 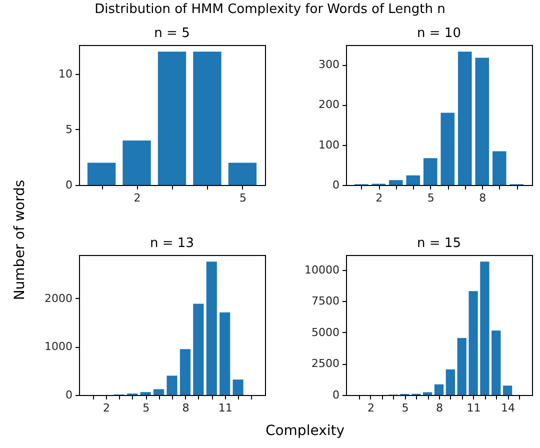 What do you see at coordinates (326, 301) in the screenshot?
I see `y-tick-label: 7500` at bounding box center [326, 301].